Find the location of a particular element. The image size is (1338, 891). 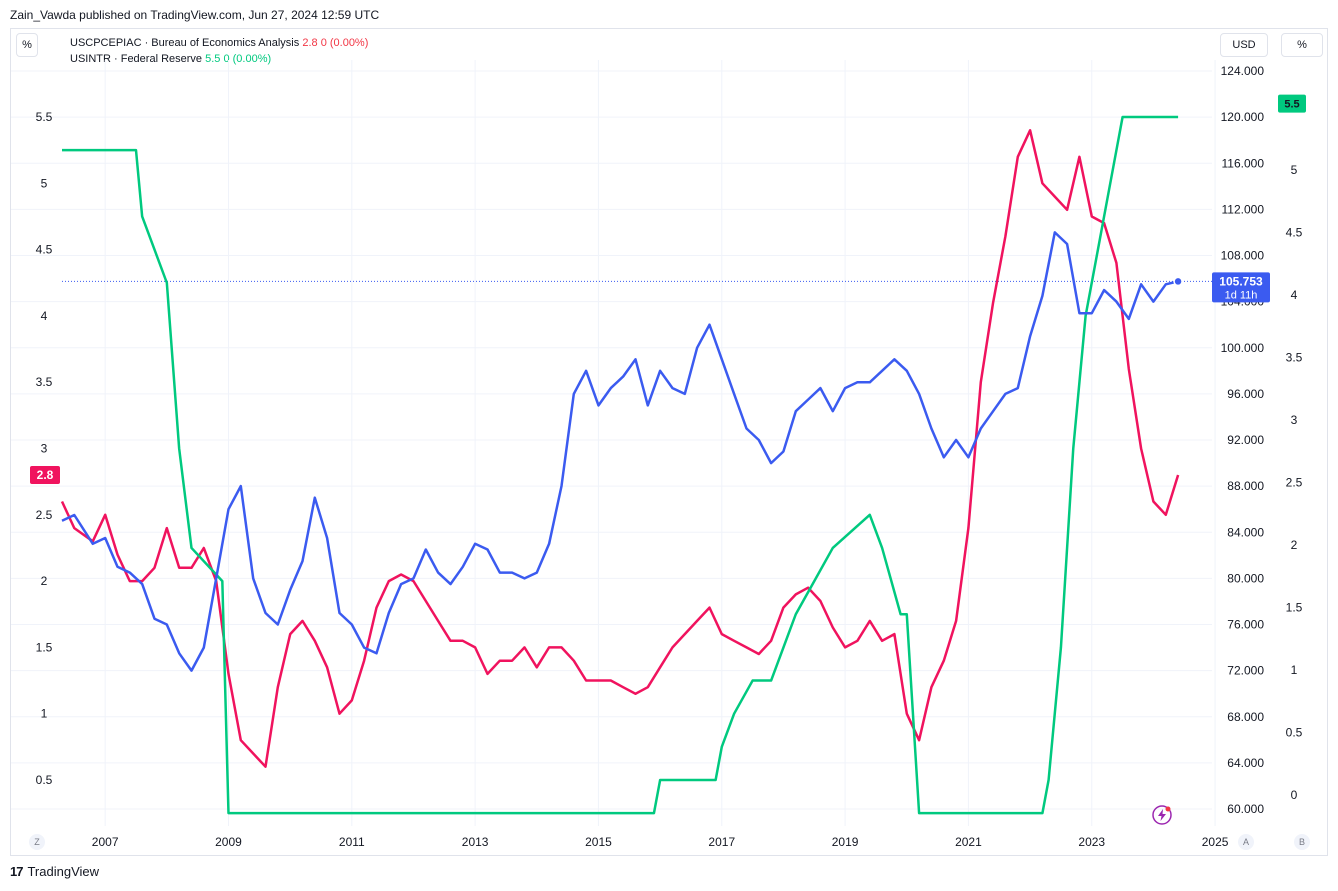

x-axis-tick-label: 2009 is located at coordinates (228, 842).